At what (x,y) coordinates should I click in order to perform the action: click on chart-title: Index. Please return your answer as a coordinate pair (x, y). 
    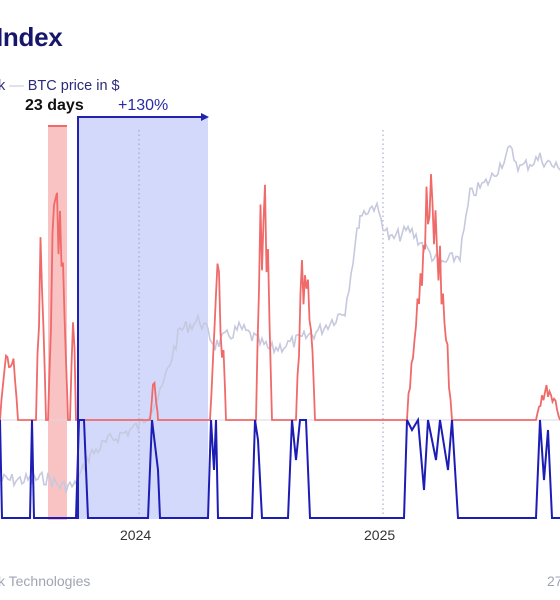
    Looking at the image, I should click on (31, 37).